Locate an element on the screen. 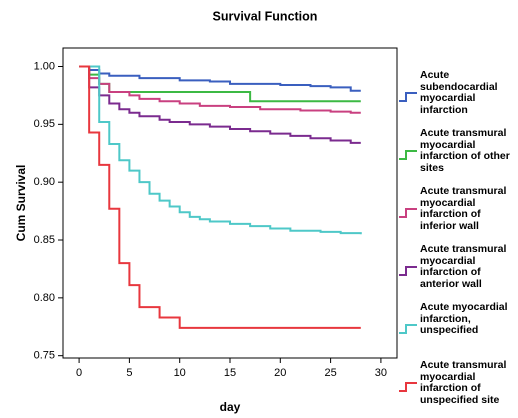  x-axis-label: day is located at coordinates (230, 407).